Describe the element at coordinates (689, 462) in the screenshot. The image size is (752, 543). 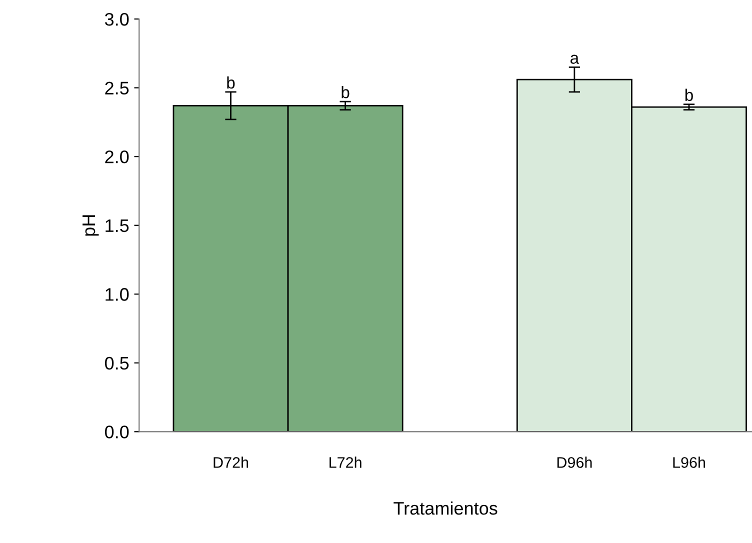
I see `x-tick-label: L96h` at that location.